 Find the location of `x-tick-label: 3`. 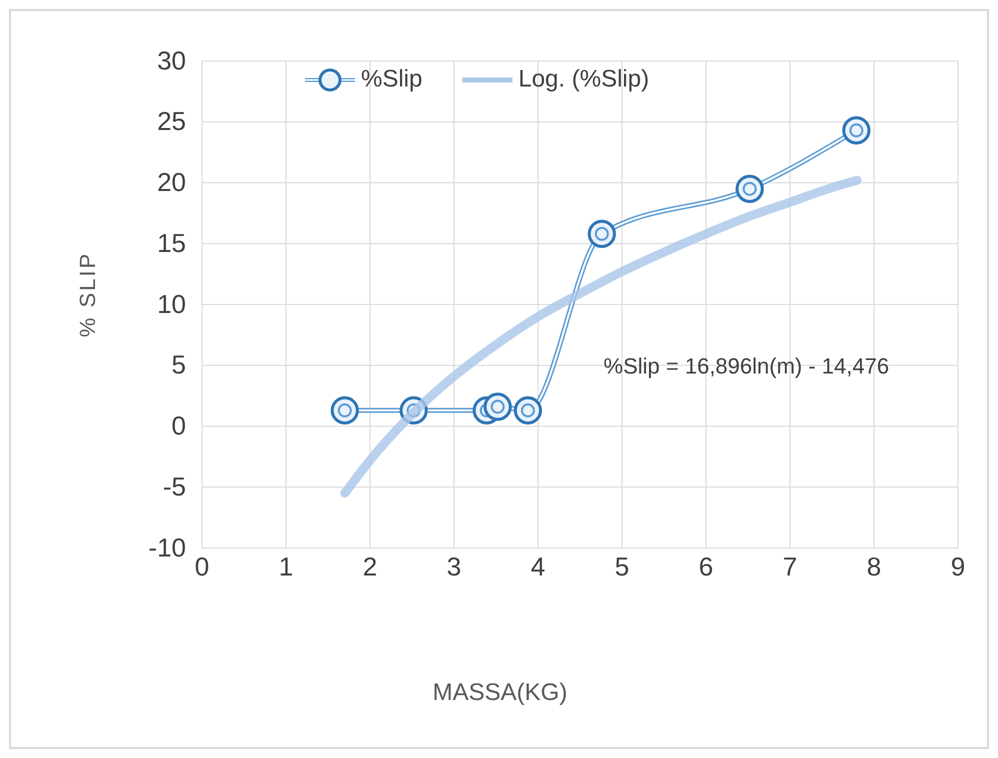

x-tick-label: 3 is located at coordinates (454, 566).